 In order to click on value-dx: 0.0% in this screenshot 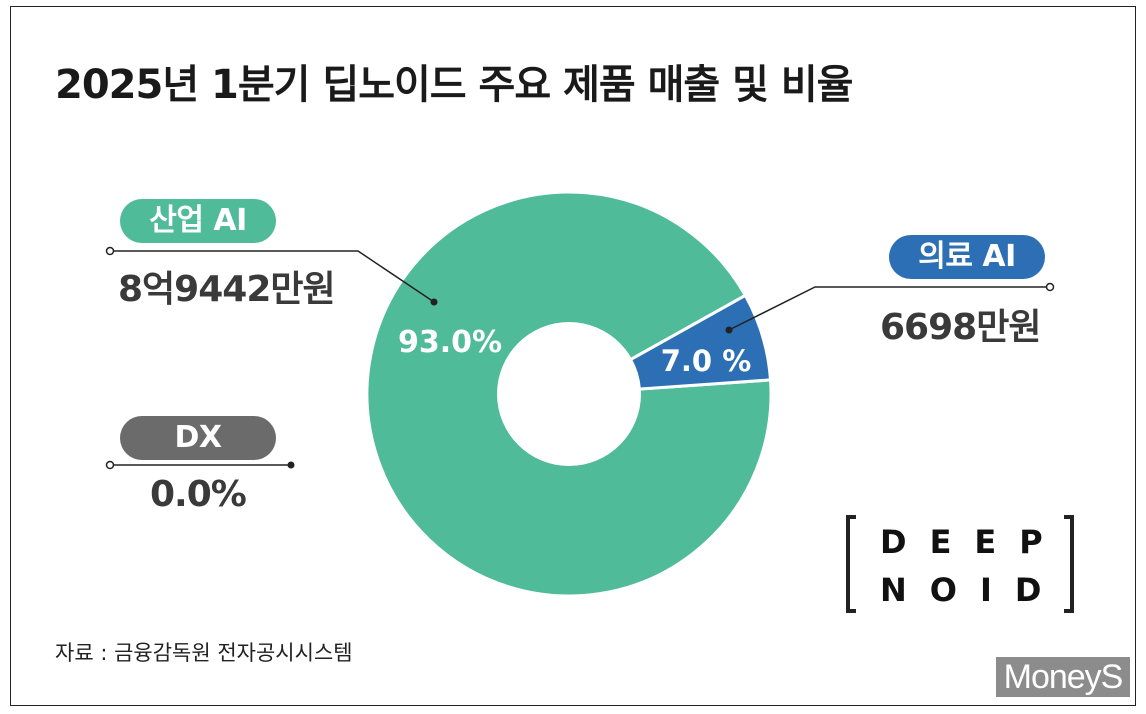, I will do `click(198, 494)`.